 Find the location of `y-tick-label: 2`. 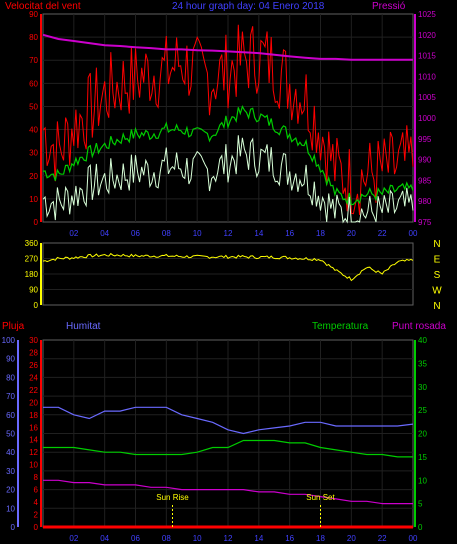

y-tick-label: 2 is located at coordinates (36, 515).